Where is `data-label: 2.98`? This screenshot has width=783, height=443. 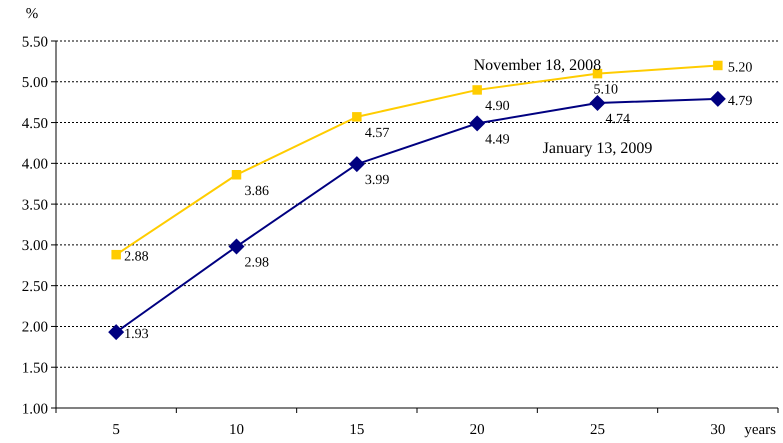
data-label: 2.98 is located at coordinates (256, 263).